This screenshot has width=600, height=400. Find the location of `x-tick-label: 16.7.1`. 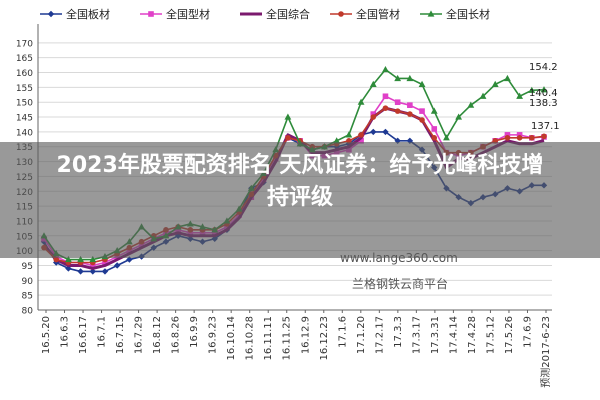

x-tick-label: 16.7.1 is located at coordinates (102, 332).